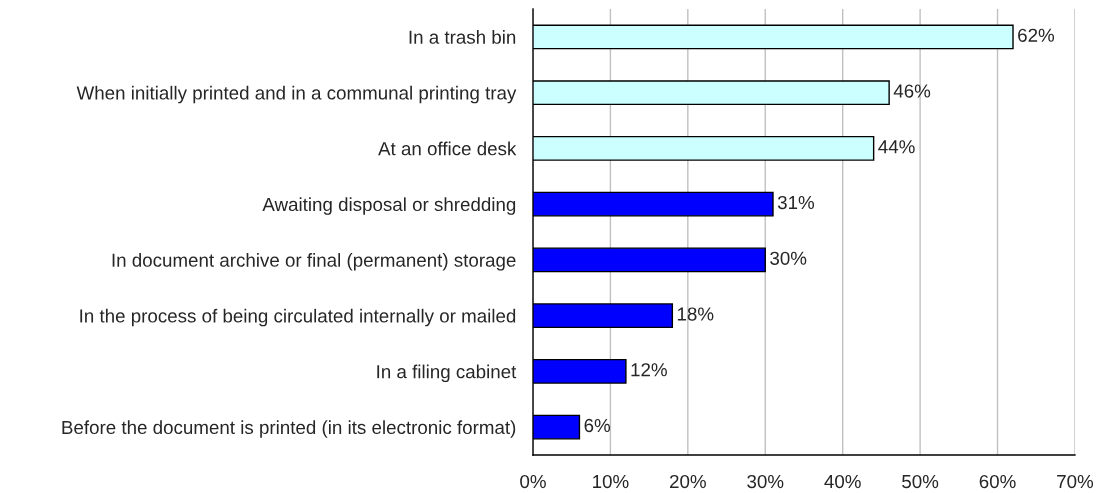 This screenshot has width=1109, height=493. Describe the element at coordinates (688, 481) in the screenshot. I see `x-tick-label: 20%` at that location.